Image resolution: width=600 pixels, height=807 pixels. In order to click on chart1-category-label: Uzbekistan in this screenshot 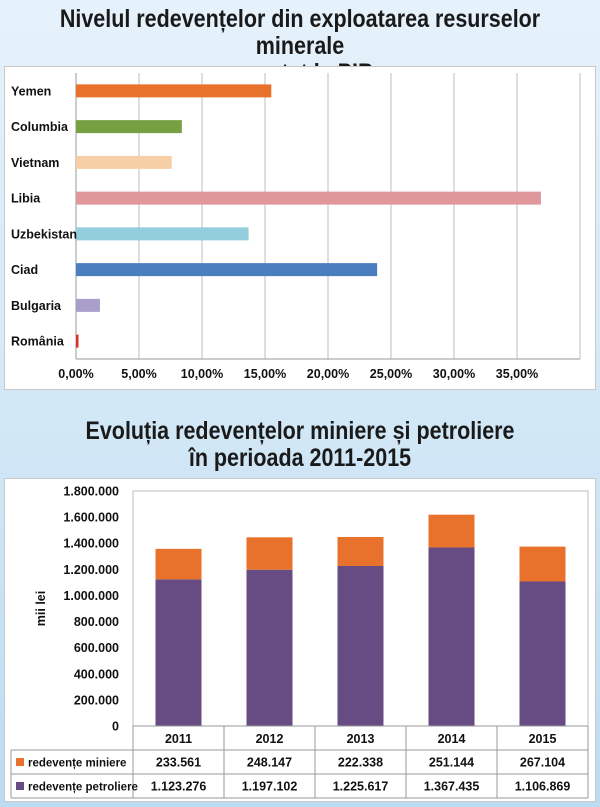, I will do `click(44, 234)`.